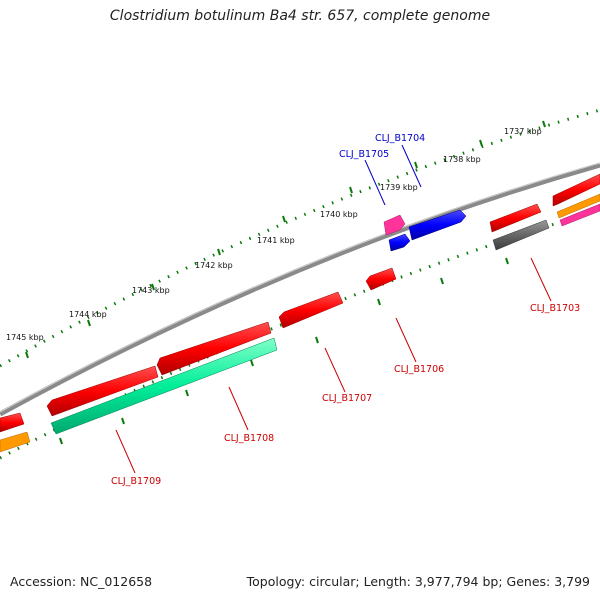 Image resolution: width=600 pixels, height=600 pixels. I want to click on kbp-label-1743: 1743 kbp, so click(151, 290).